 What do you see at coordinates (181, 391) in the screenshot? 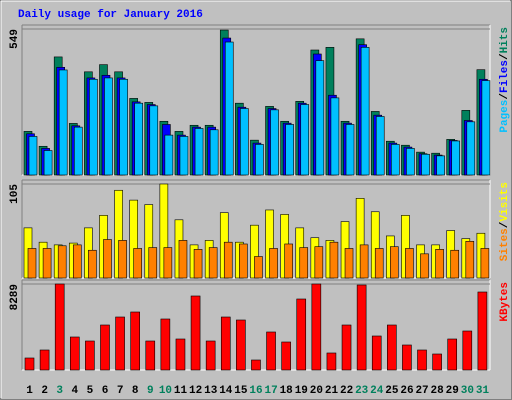
I see `x-tick-label: 11` at bounding box center [181, 391].